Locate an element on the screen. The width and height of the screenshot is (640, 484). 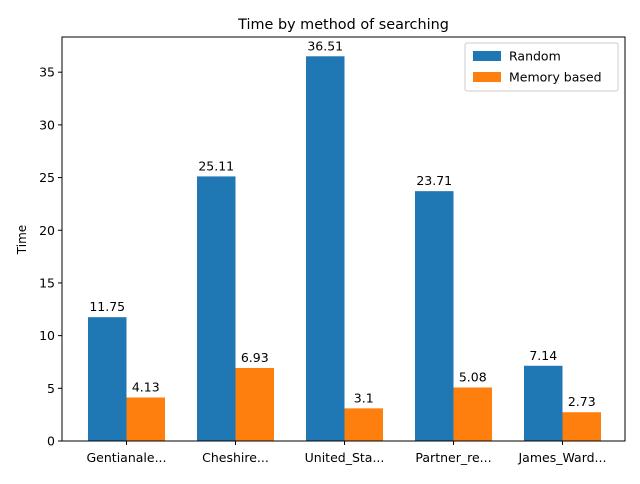
y-axis-label: Time is located at coordinates (22, 240).